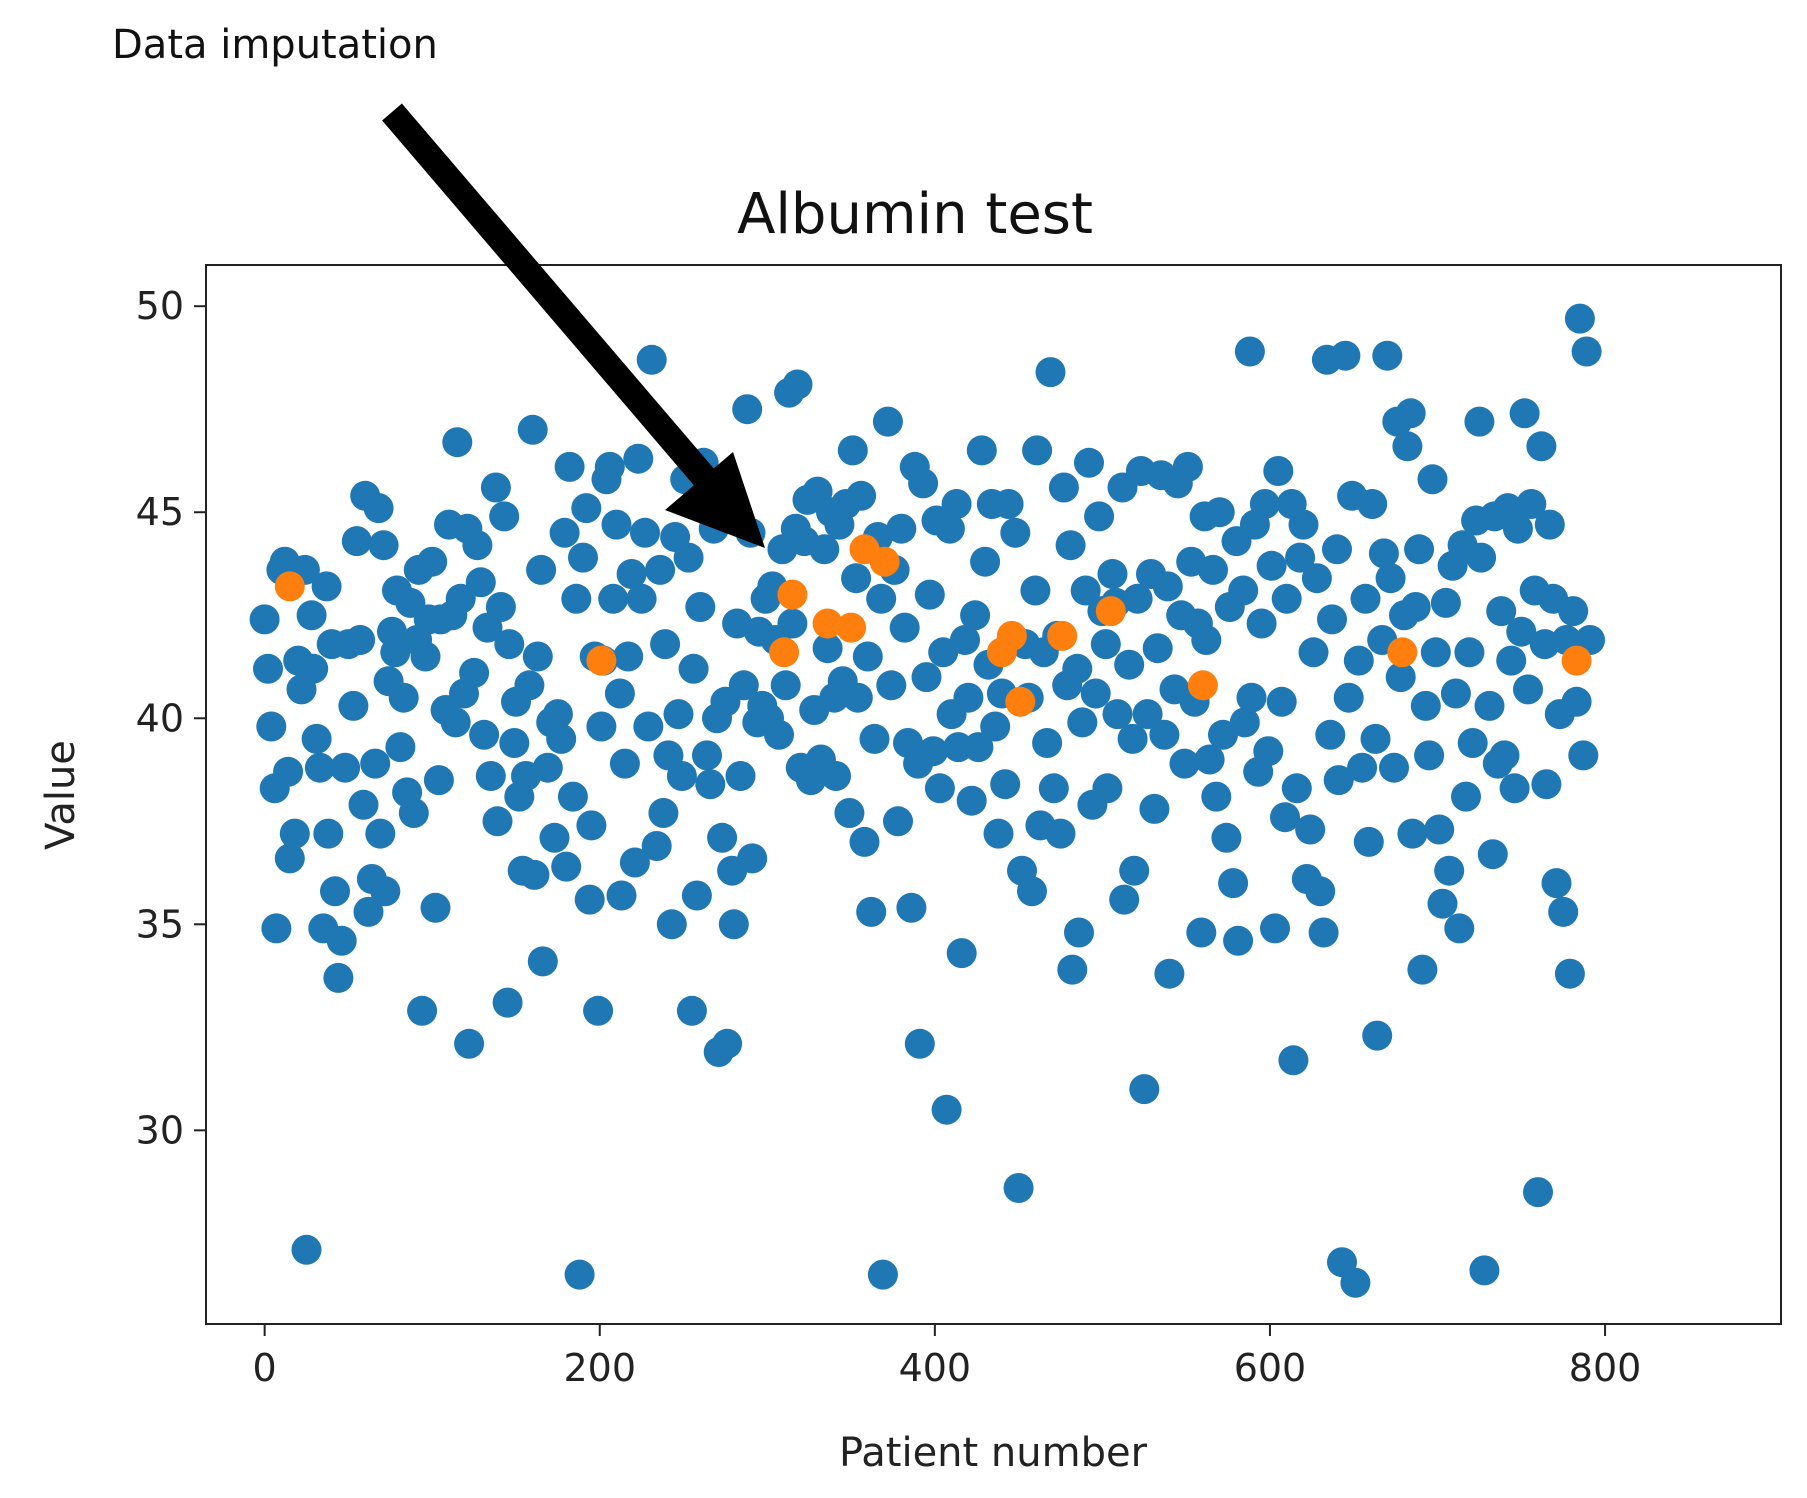 Image resolution: width=1807 pixels, height=1498 pixels. Describe the element at coordinates (160, 306) in the screenshot. I see `y-tick-label-50: 50` at that location.